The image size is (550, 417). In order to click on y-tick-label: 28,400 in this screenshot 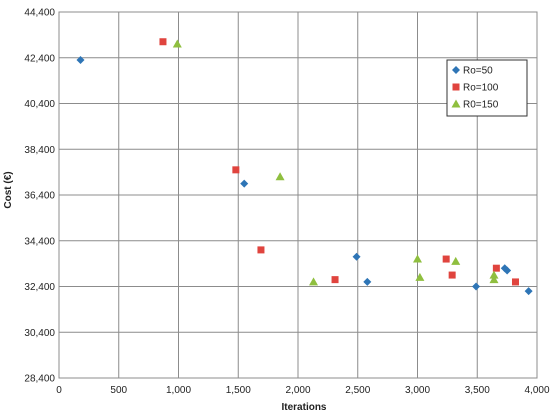, I will do `click(39, 379)`.